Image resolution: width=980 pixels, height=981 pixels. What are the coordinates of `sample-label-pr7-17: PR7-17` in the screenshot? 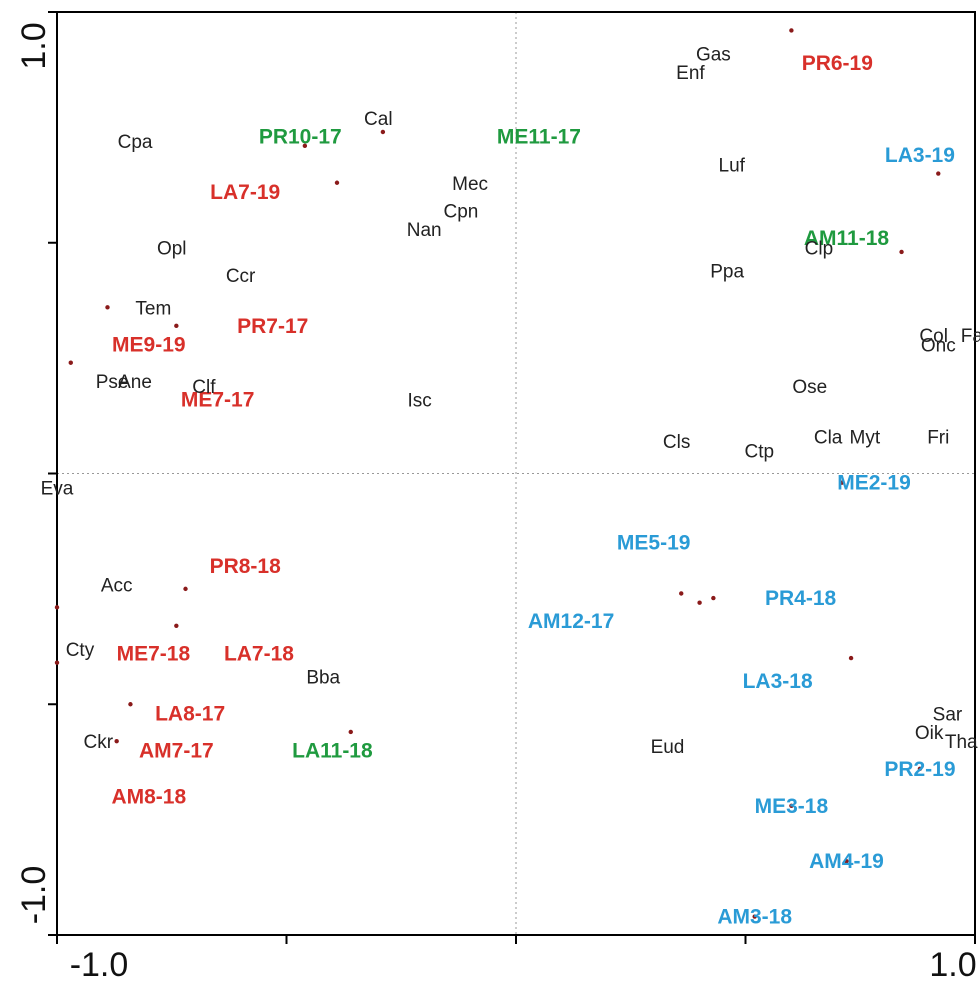 It's located at (272, 326).